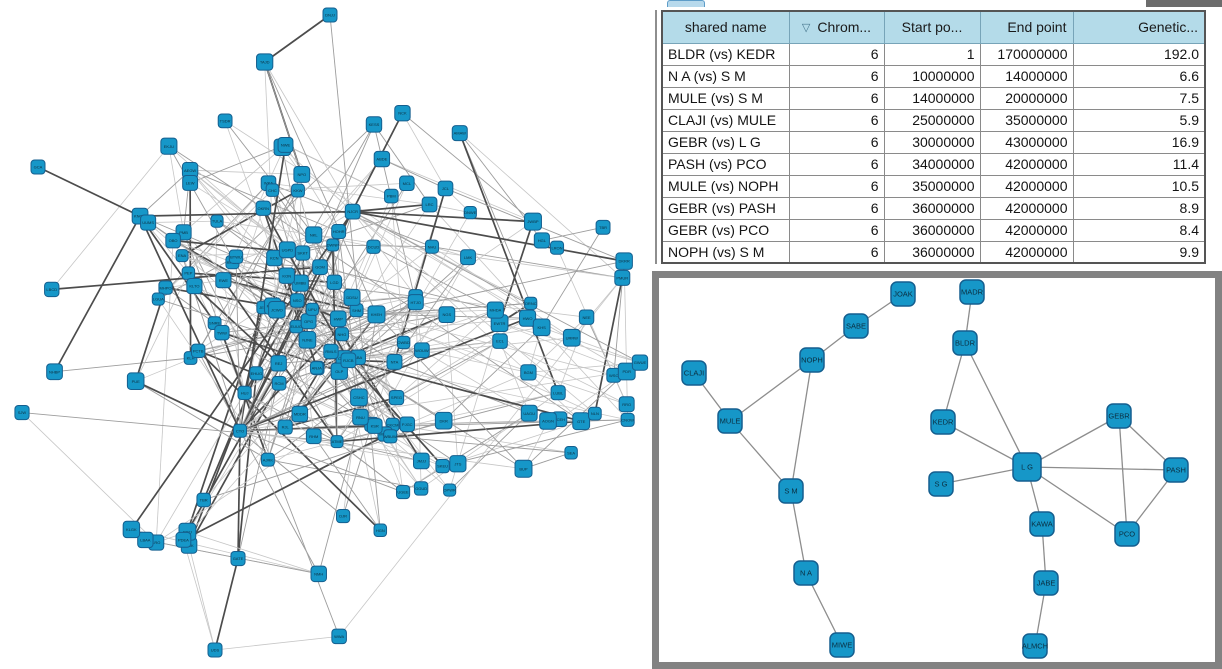  Describe the element at coordinates (725, 208) in the screenshot. I see `table-cell: GEBR (vs) PASH` at that location.